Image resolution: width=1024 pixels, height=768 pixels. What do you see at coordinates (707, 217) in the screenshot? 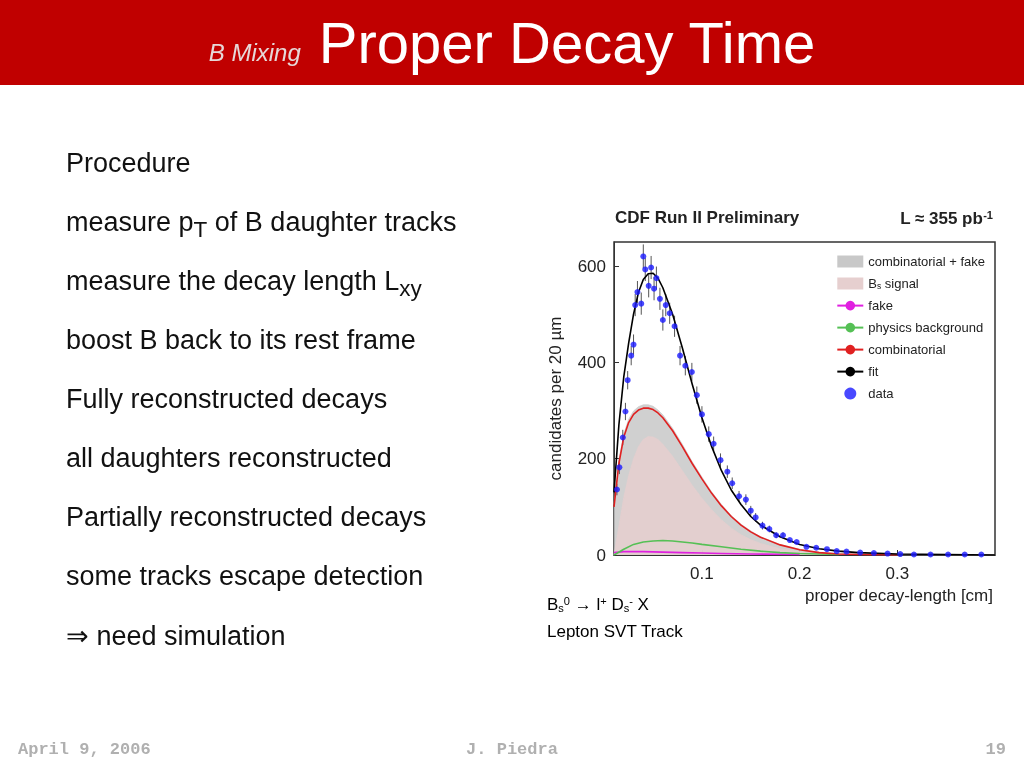
I see `chart-title: CDF Run II Preliminary` at bounding box center [707, 217].